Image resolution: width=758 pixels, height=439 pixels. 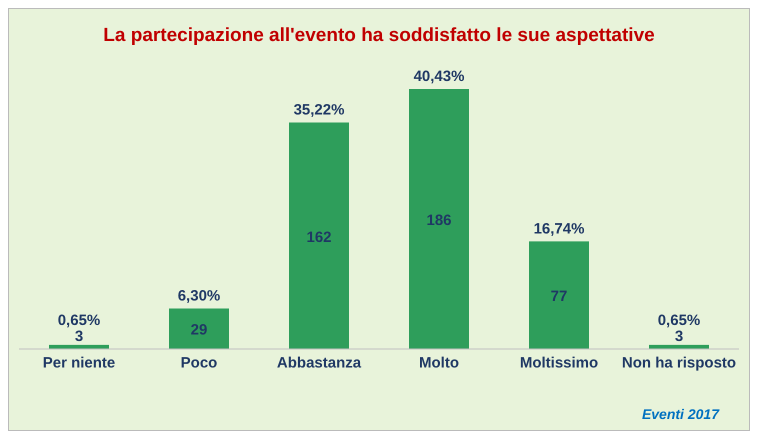 What do you see at coordinates (679, 363) in the screenshot?
I see `x-tick-label: Non ha risposto` at bounding box center [679, 363].